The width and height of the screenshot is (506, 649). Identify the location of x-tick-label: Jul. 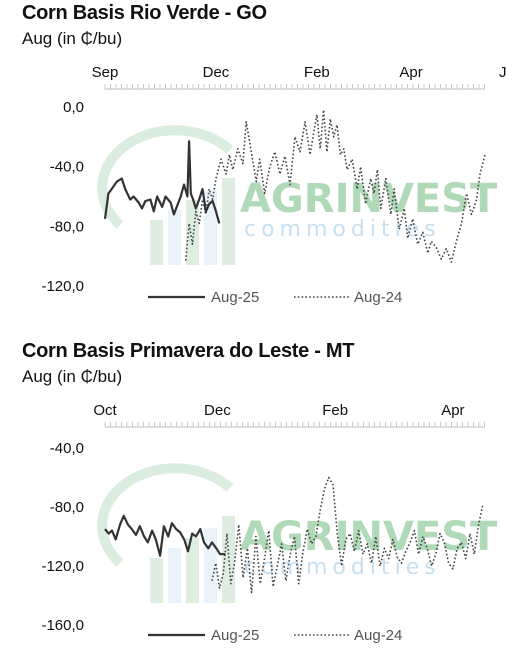
(502, 72).